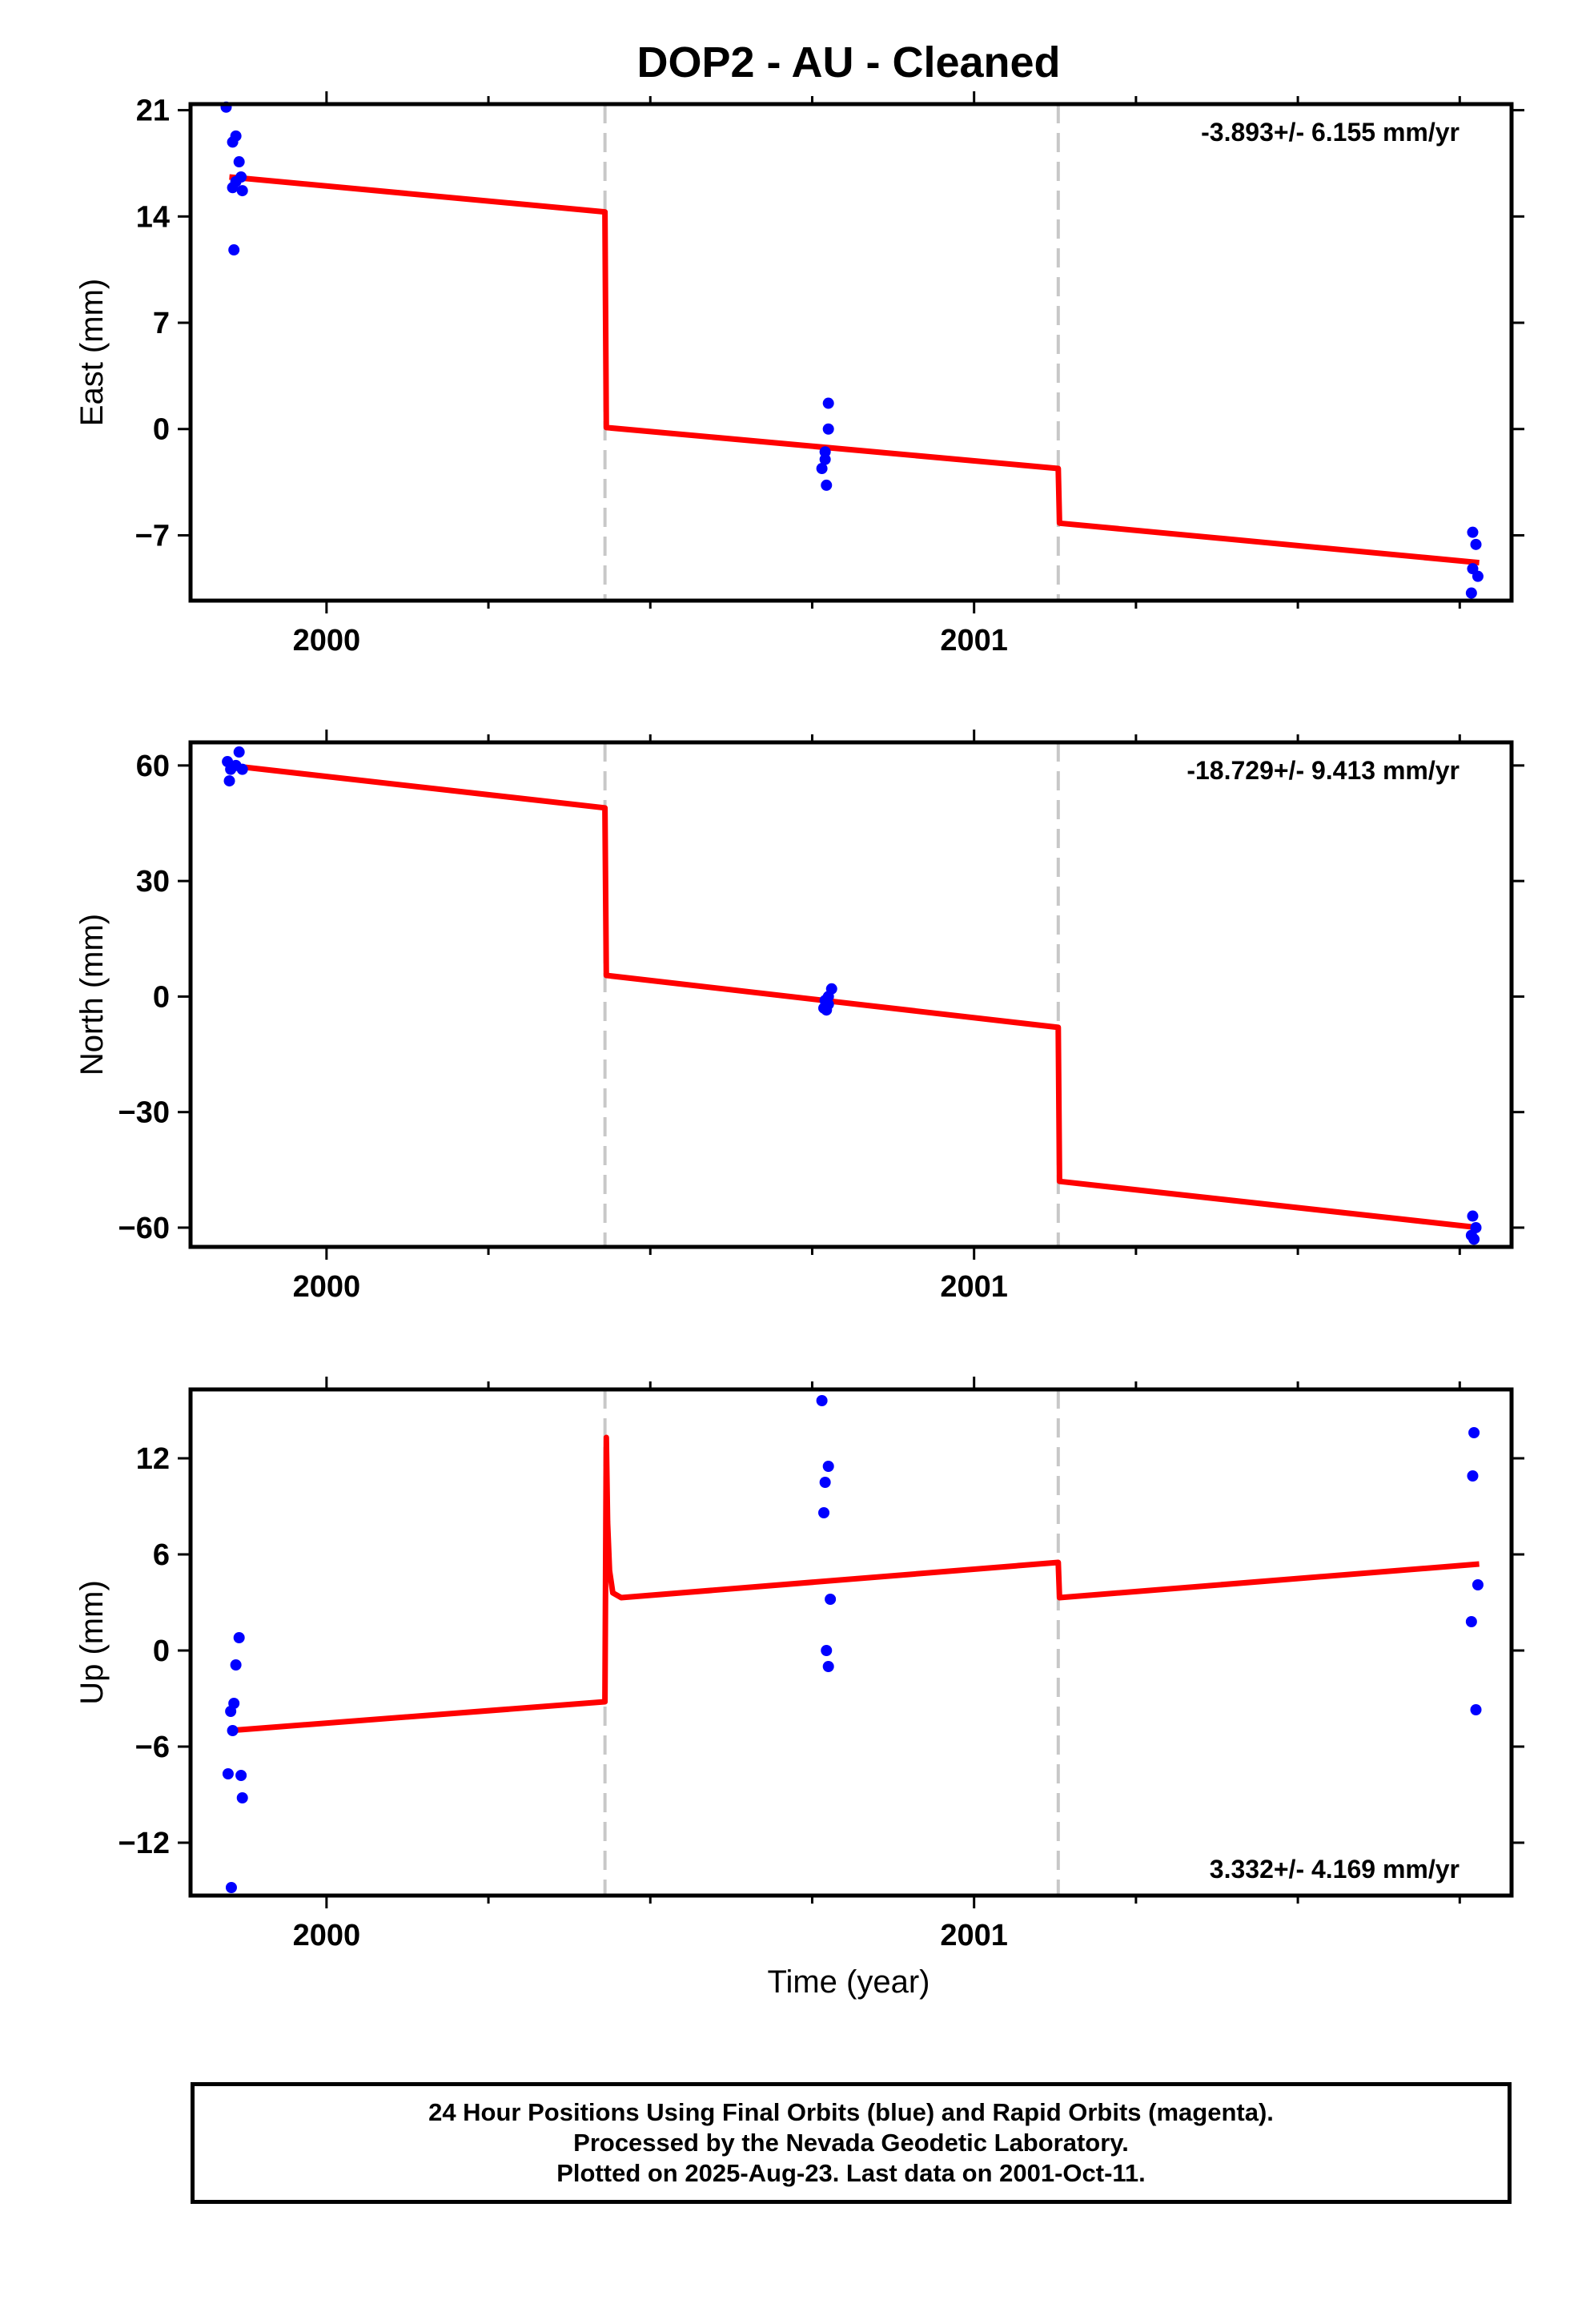 Image resolution: width=1582 pixels, height=2324 pixels. I want to click on east-x-tick-label: 2000, so click(327, 640).